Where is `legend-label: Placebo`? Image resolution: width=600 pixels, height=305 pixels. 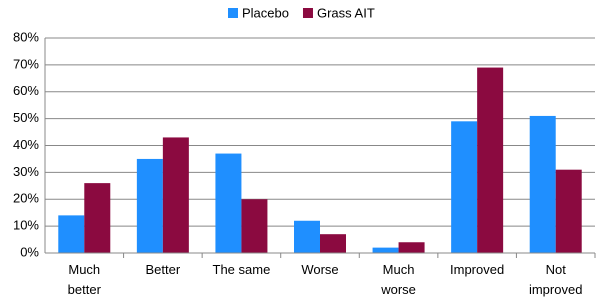
legend-label: Placebo is located at coordinates (265, 12).